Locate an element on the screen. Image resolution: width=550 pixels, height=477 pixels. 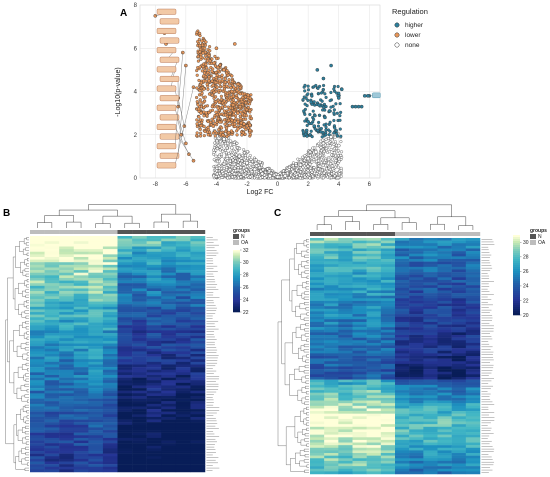
column-dendrogram-branch is located at coordinates (338, 220).